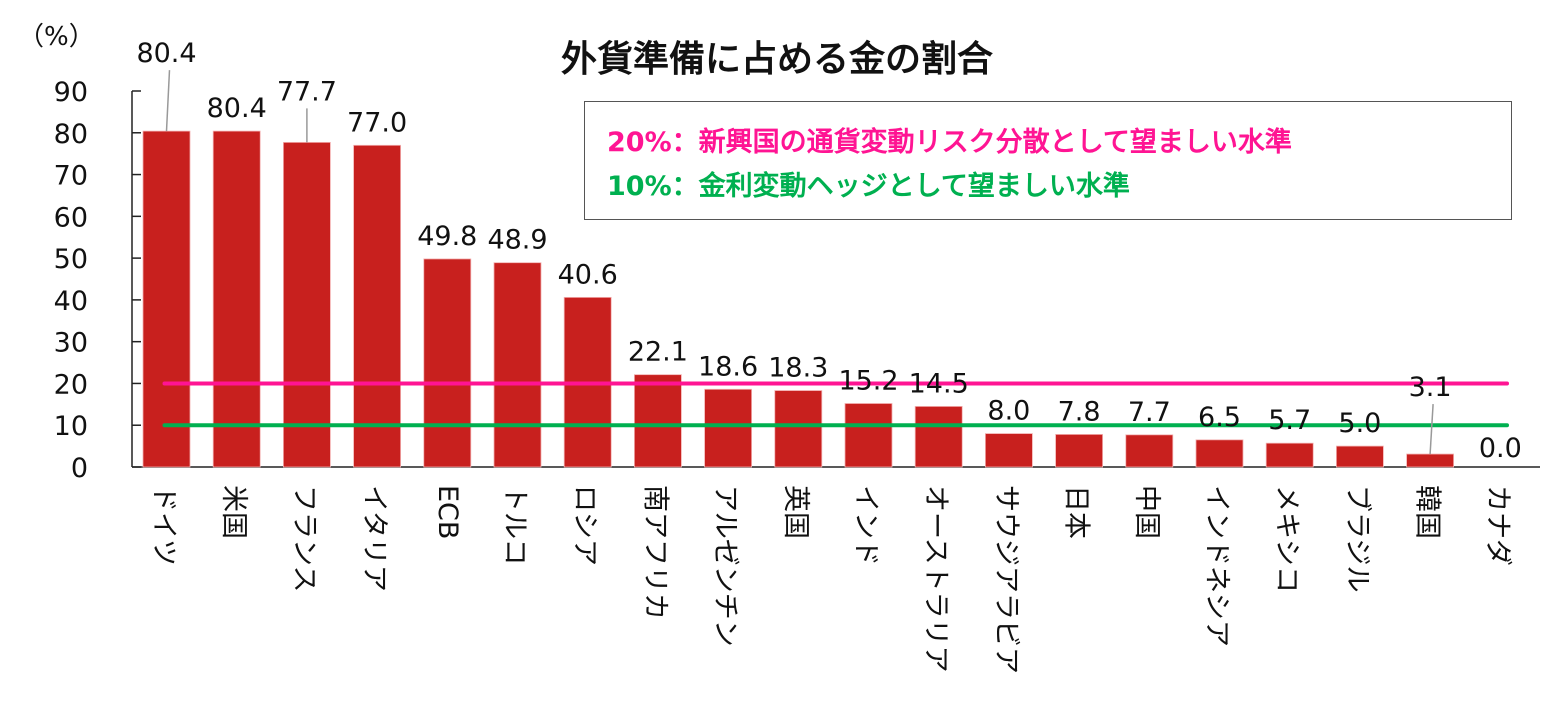 The width and height of the screenshot is (1554, 723). What do you see at coordinates (728, 366) in the screenshot?
I see `data-label: 18.6` at bounding box center [728, 366].